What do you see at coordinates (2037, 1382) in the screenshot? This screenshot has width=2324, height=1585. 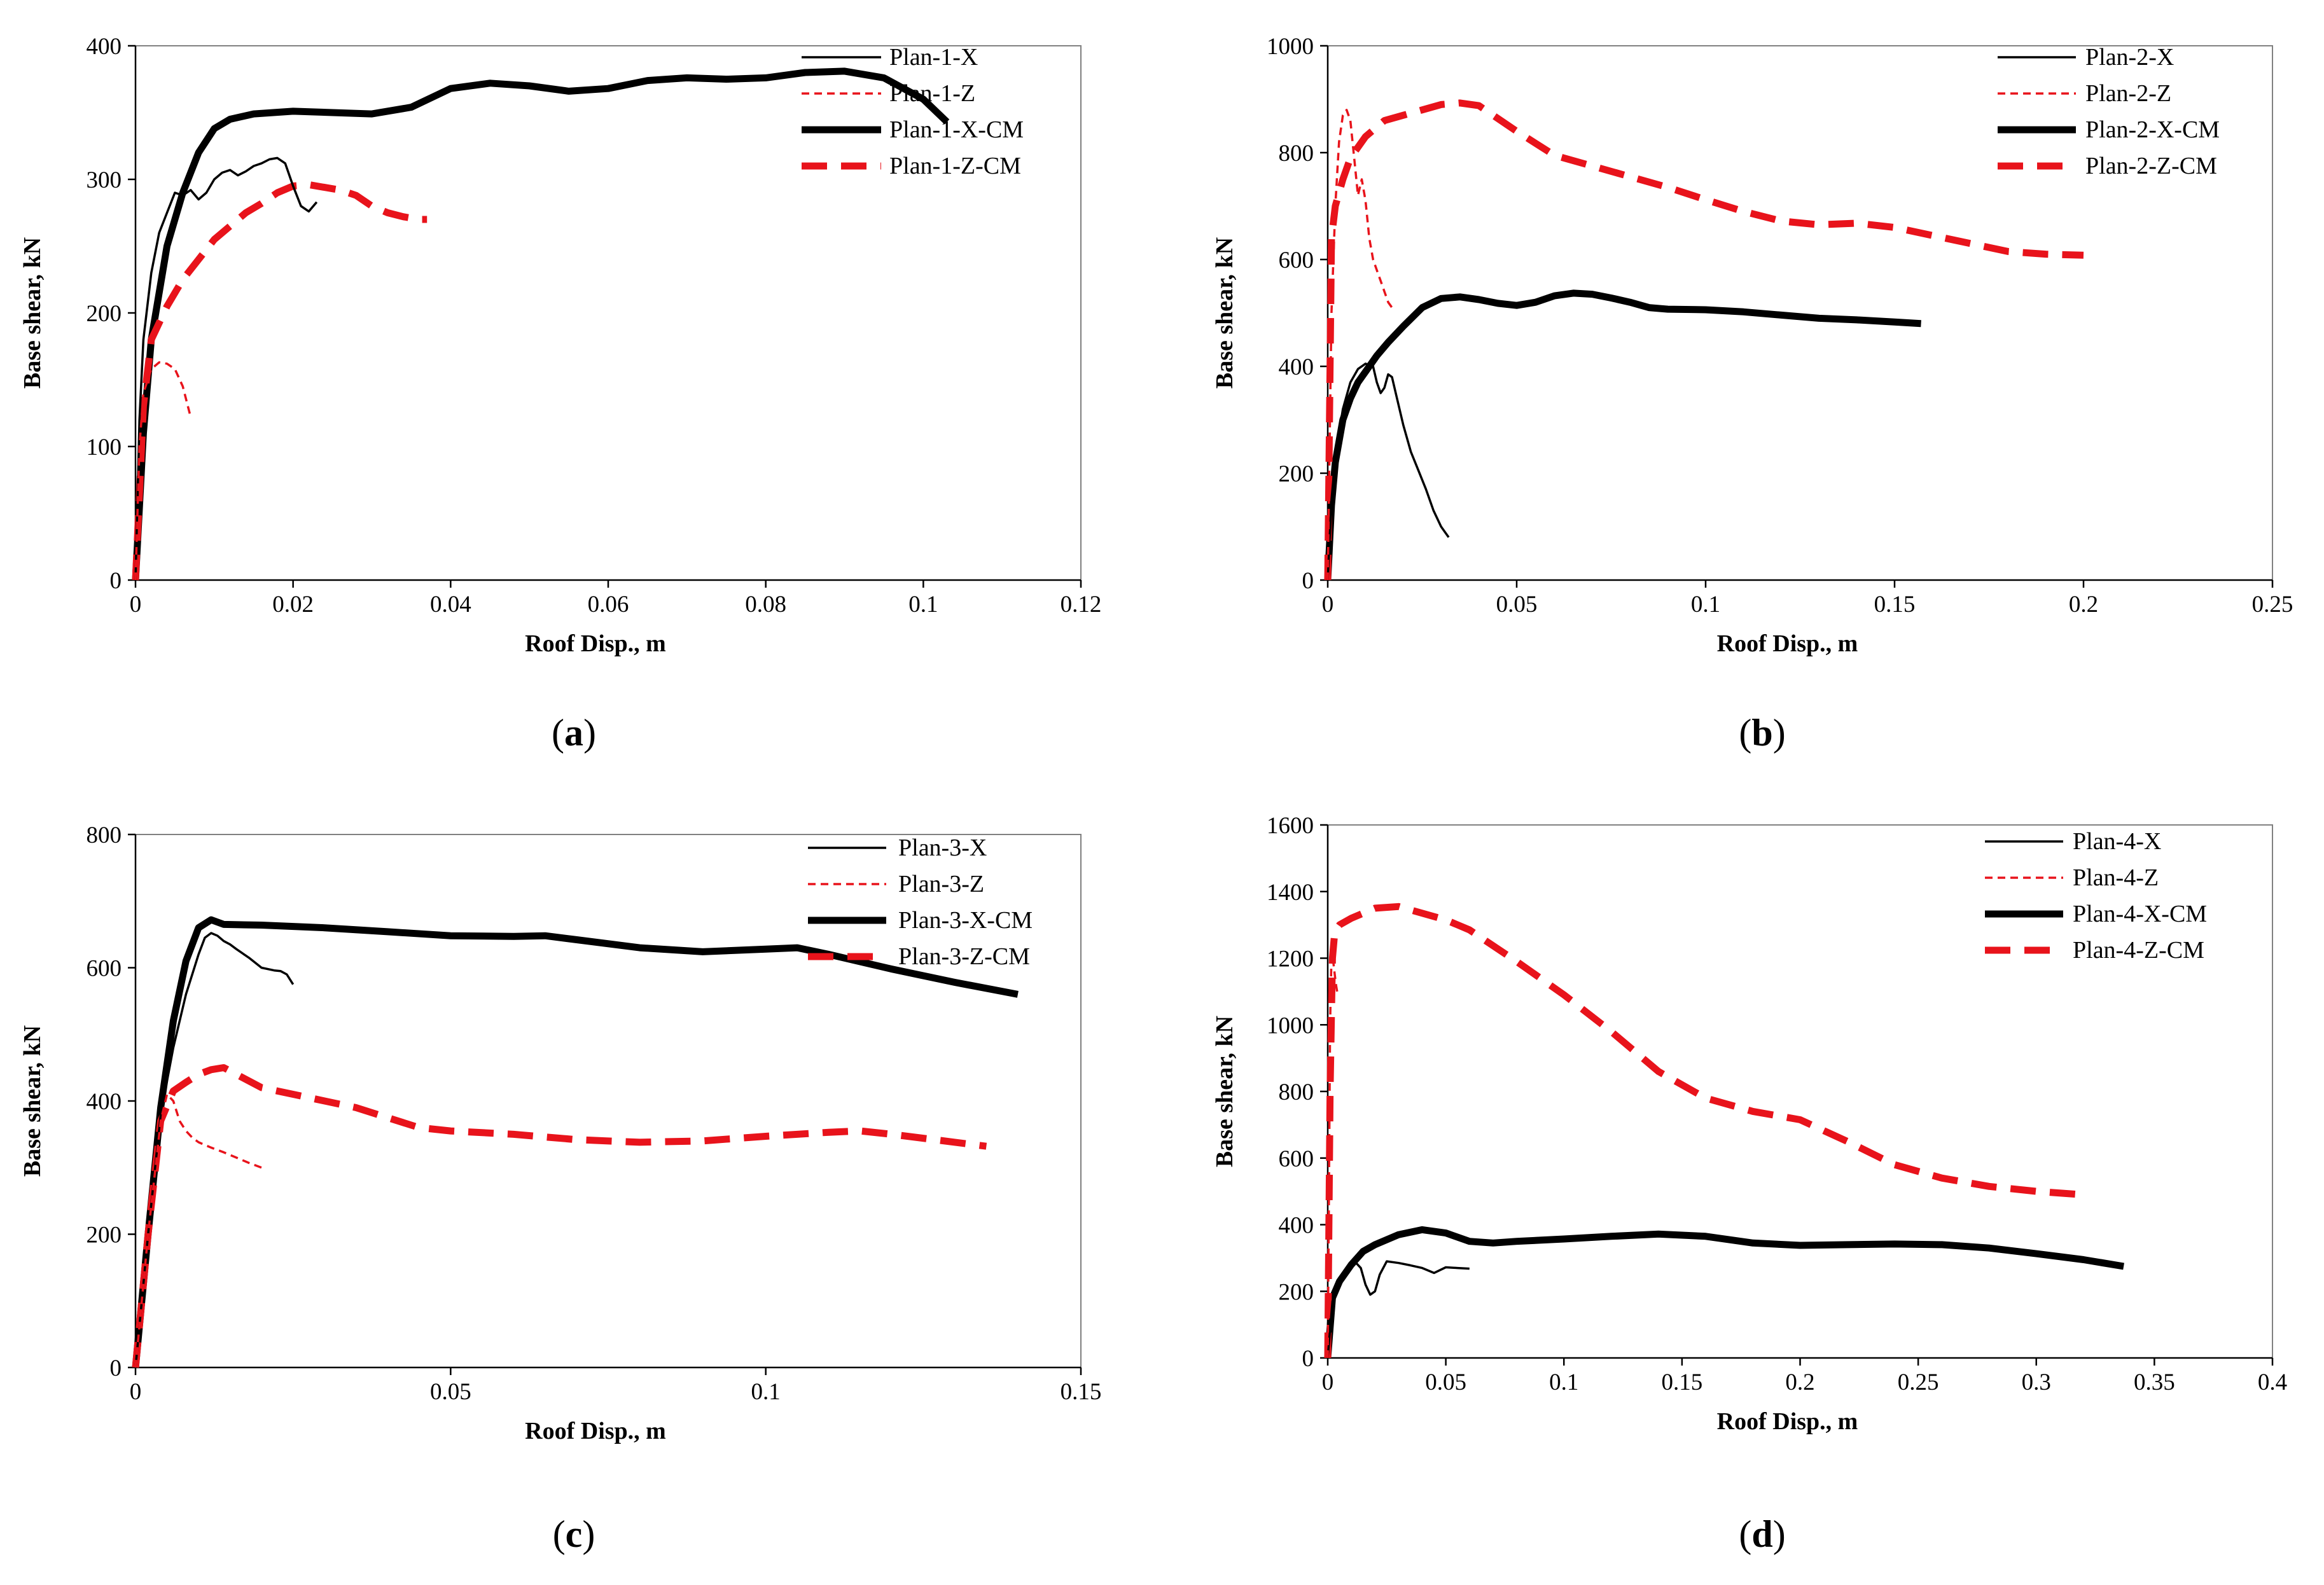 I see `x-tick-label: 0.3` at bounding box center [2037, 1382].